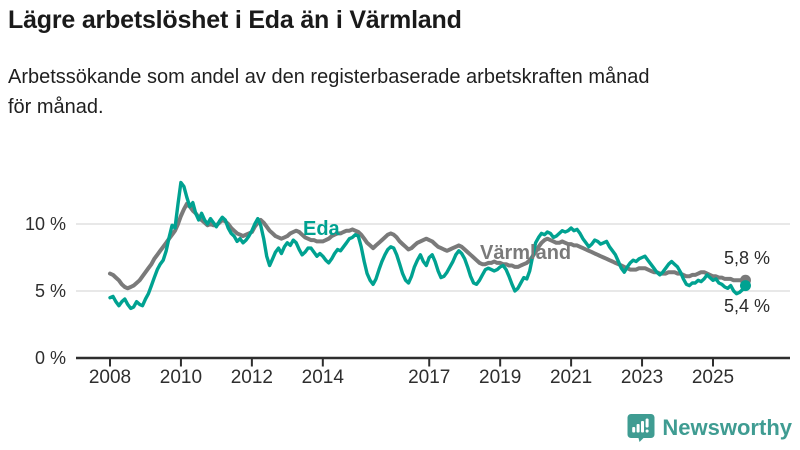 The width and height of the screenshot is (800, 450). I want to click on chart-subtitle-line2: för månad., so click(56, 107).